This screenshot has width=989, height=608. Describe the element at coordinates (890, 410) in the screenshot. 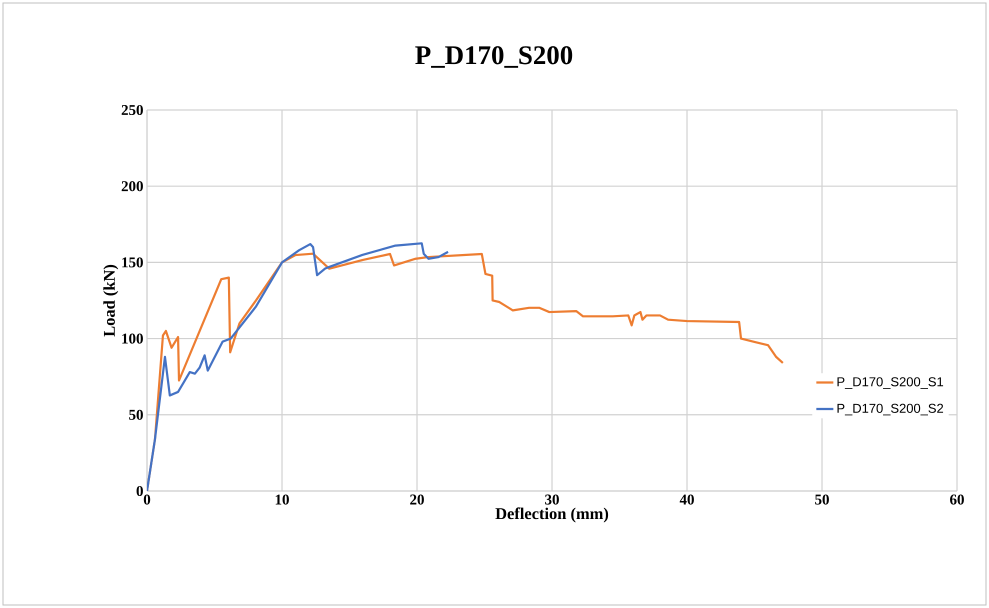

I see `legend-label: P_D170_S200_S2` at that location.